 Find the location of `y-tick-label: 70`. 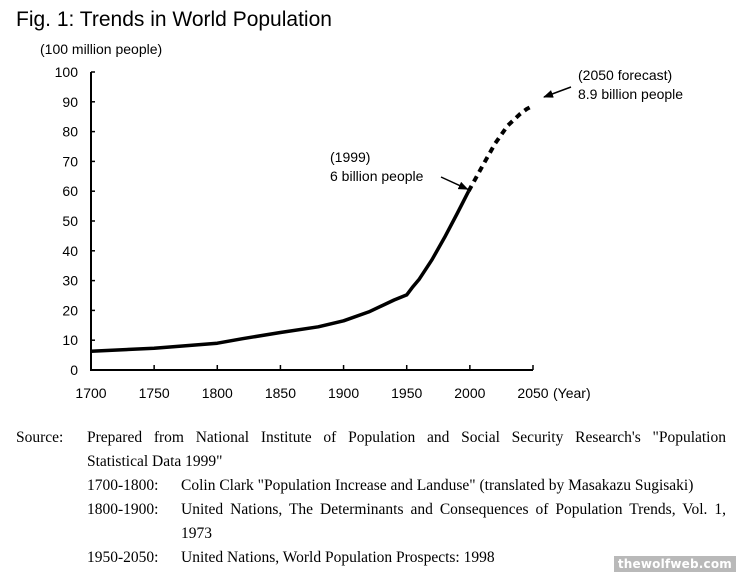

y-tick-label: 70 is located at coordinates (70, 161).